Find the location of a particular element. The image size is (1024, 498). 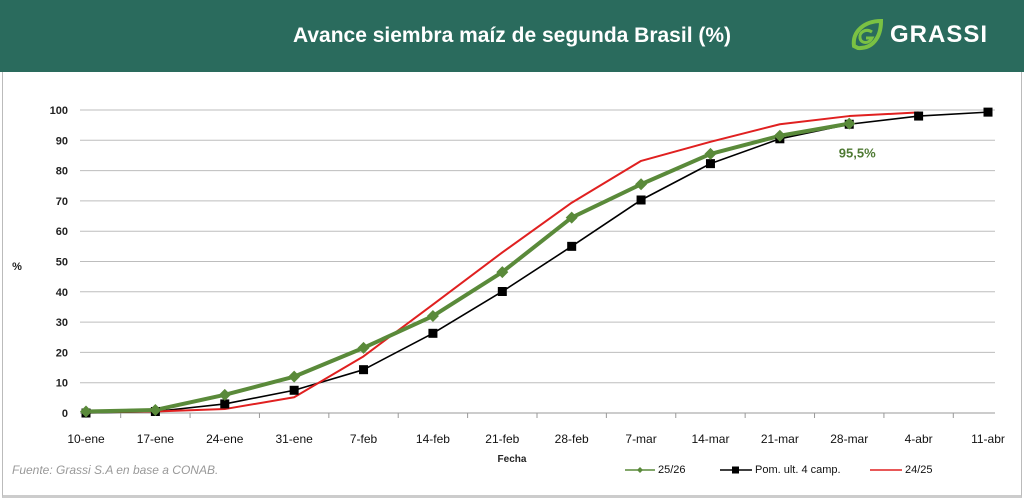

y-tick-label: 90 is located at coordinates (62, 141).